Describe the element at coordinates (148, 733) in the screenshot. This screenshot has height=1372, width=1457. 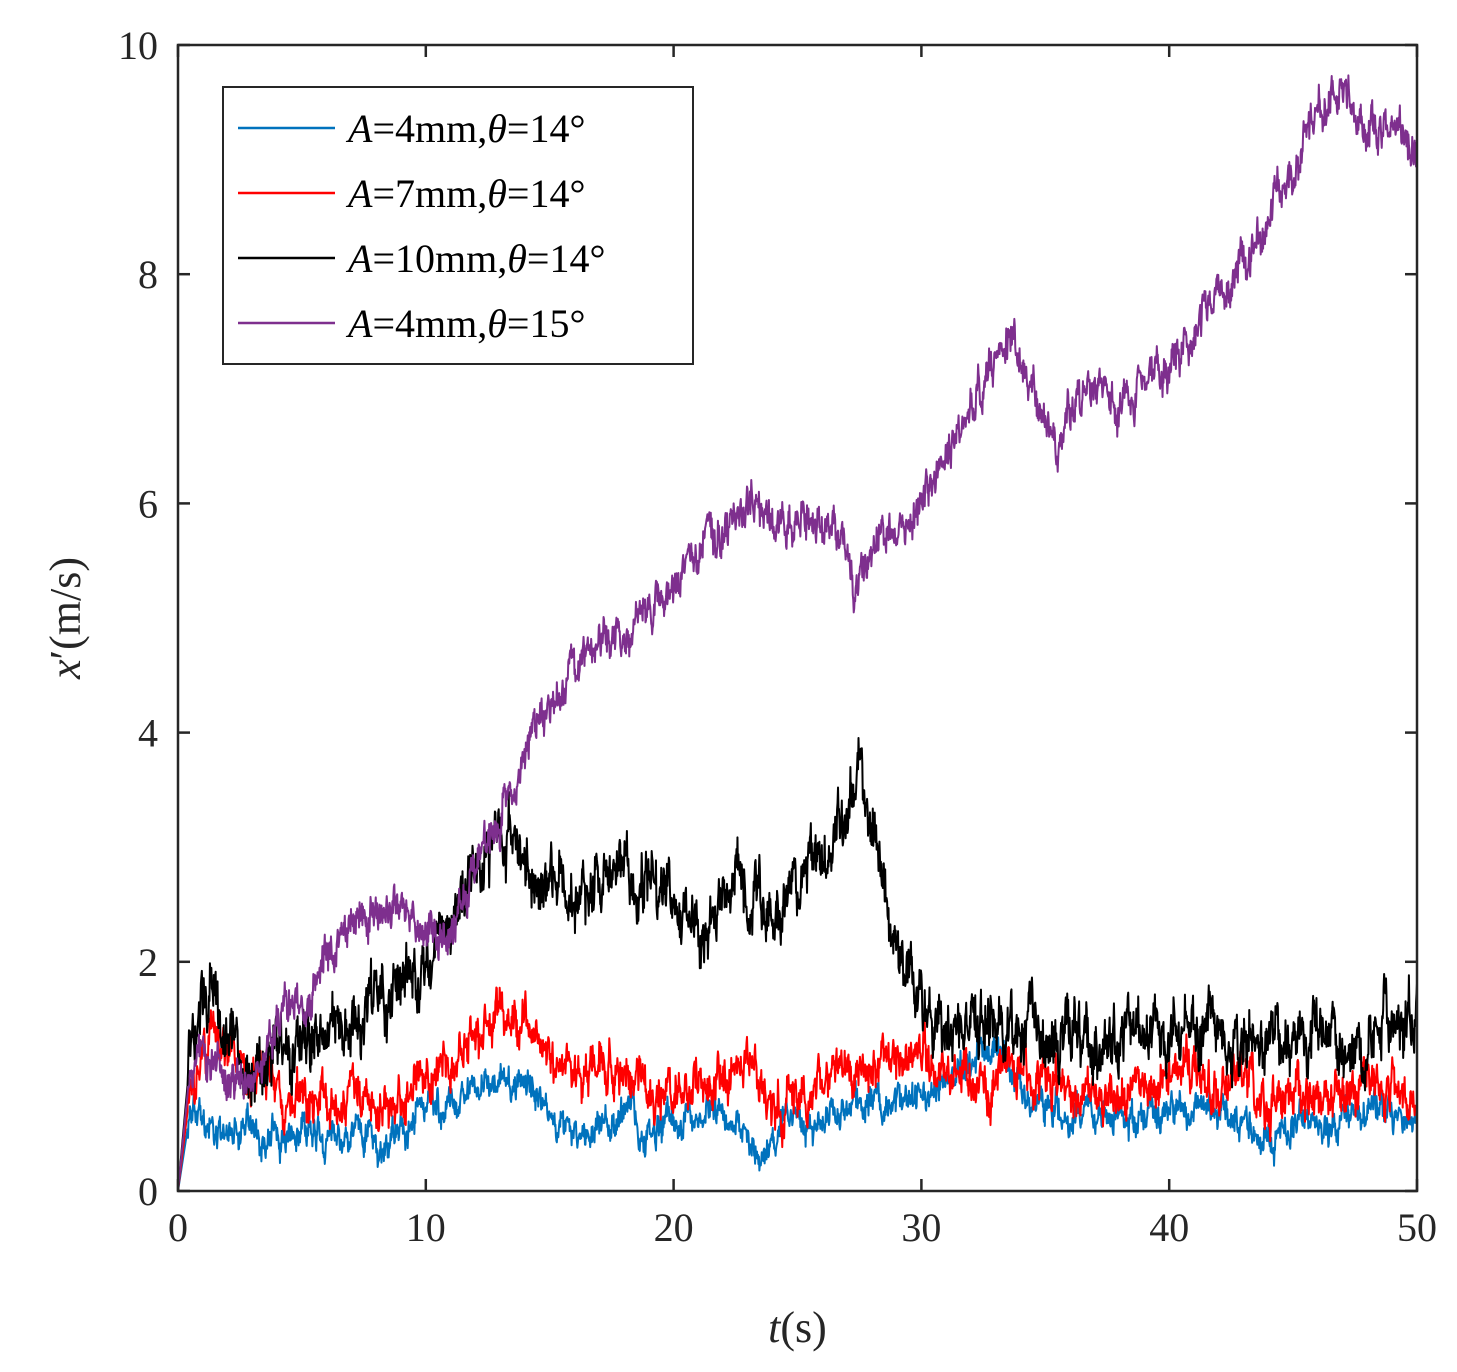
I see `y-tick-label: 4` at that location.